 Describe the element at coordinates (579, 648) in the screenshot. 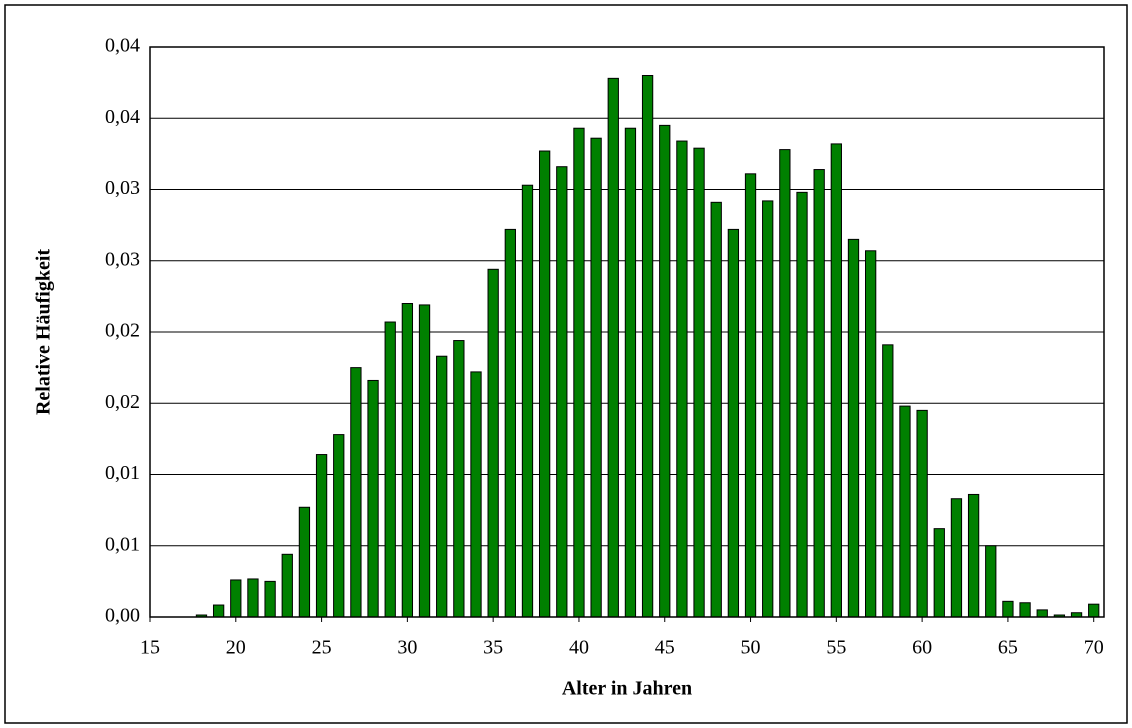

I see `x-tick-label: 40` at that location.